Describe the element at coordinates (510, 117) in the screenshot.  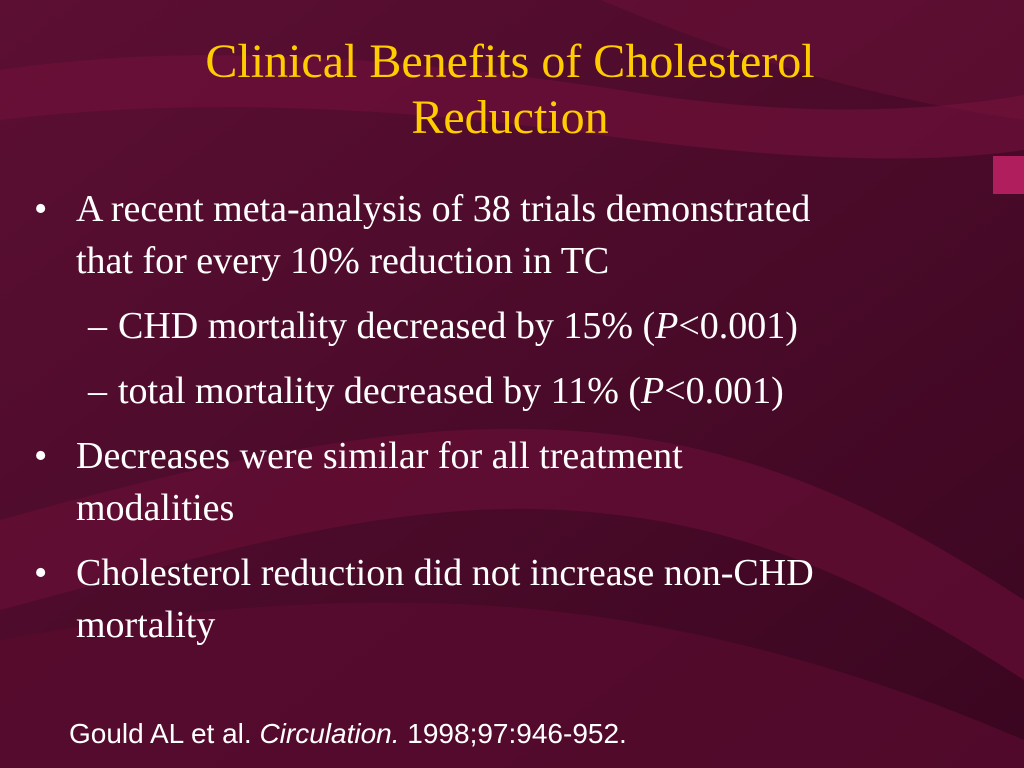
I see `title-line-2: Reduction` at that location.